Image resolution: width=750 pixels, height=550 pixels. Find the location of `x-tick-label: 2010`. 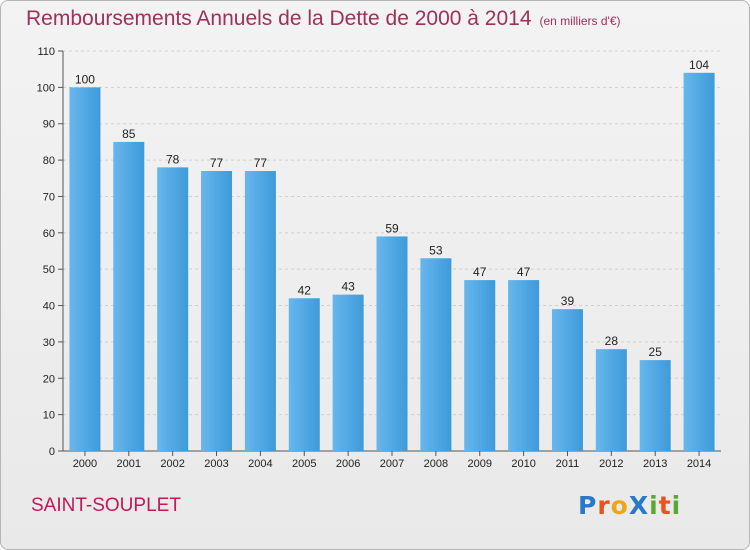

x-tick-label: 2010 is located at coordinates (523, 464).